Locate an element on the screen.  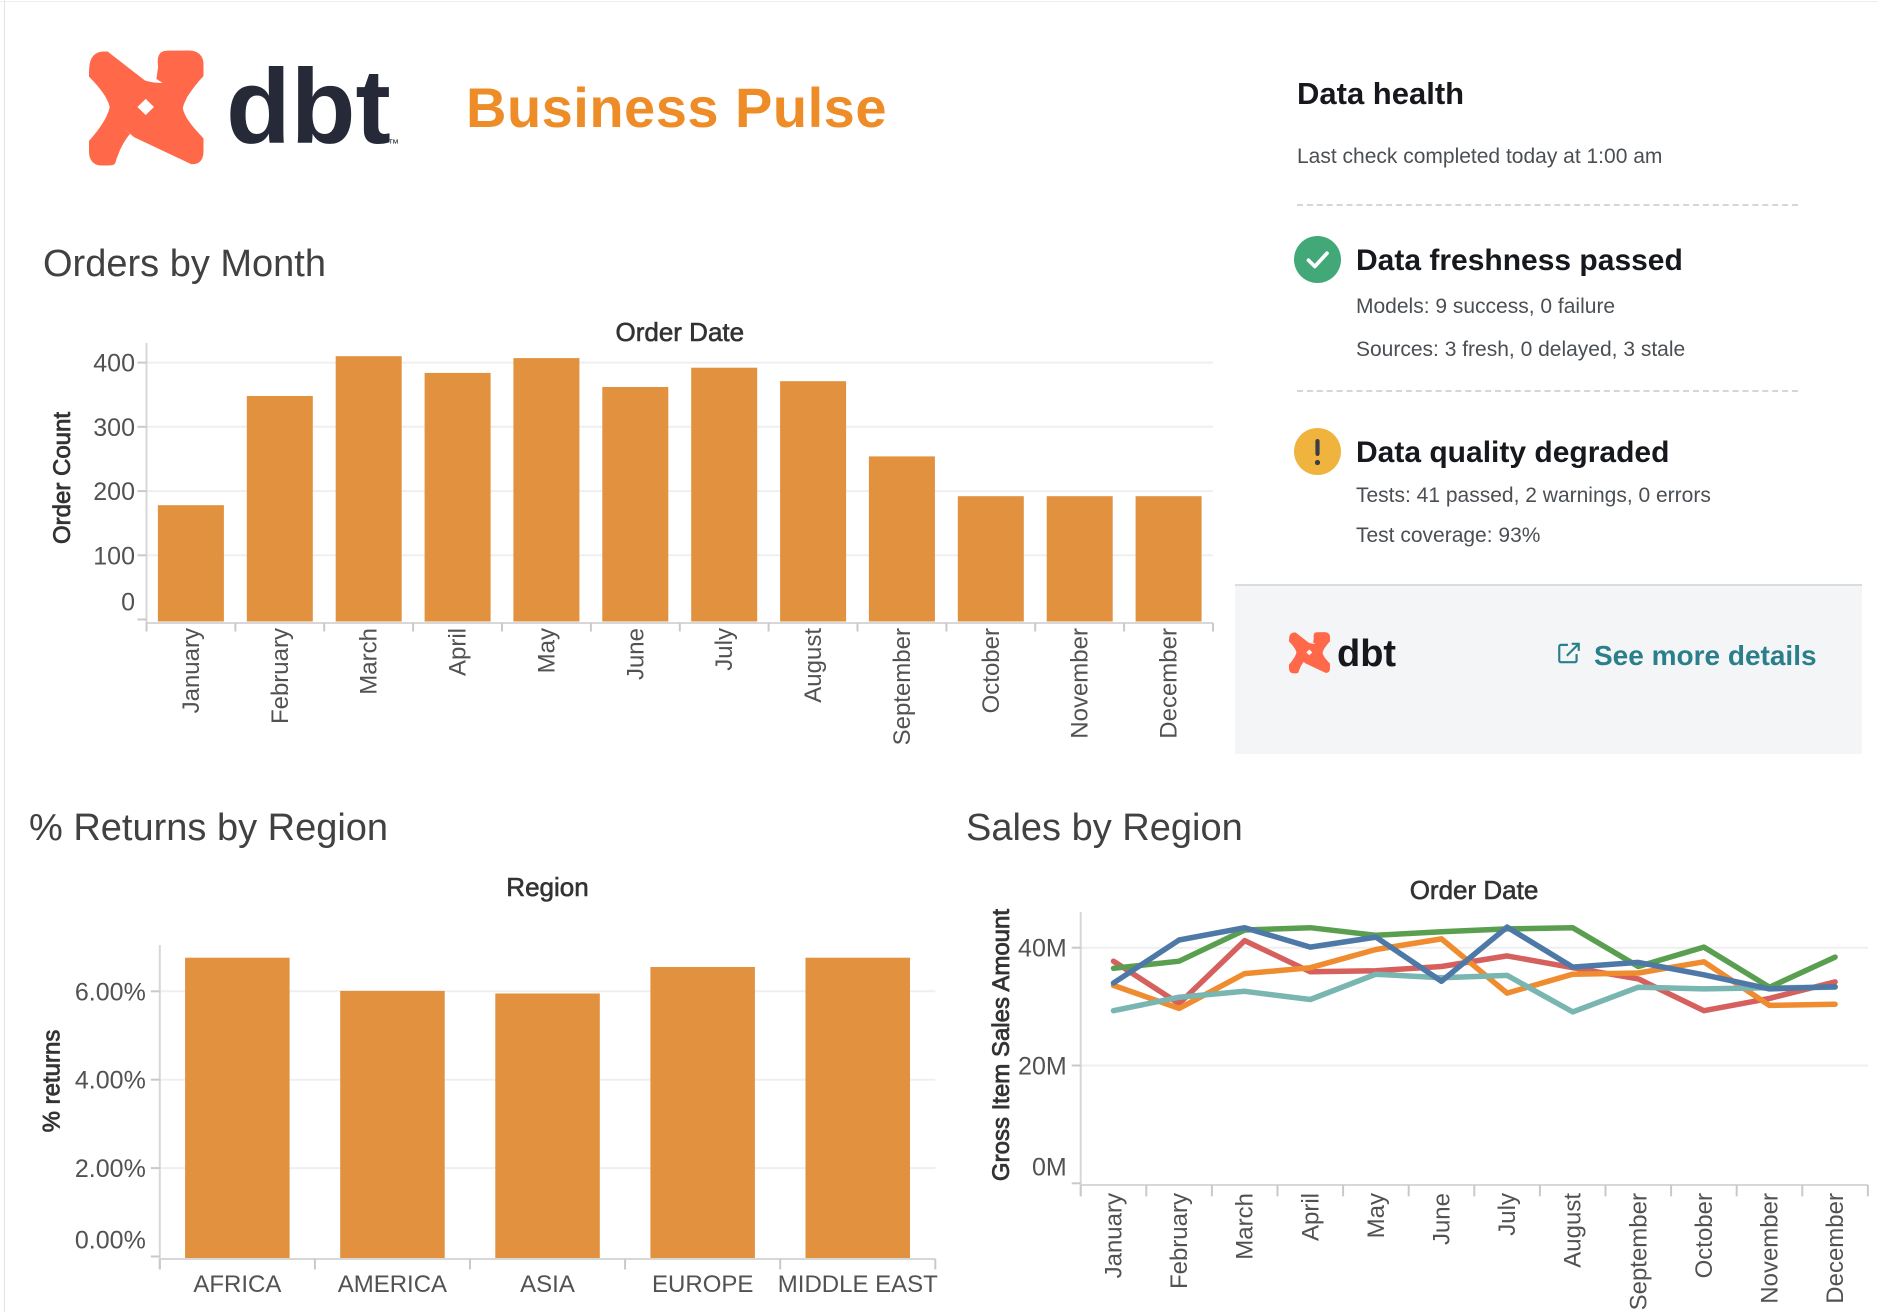
svg-text: 200 is located at coordinates (114, 492).